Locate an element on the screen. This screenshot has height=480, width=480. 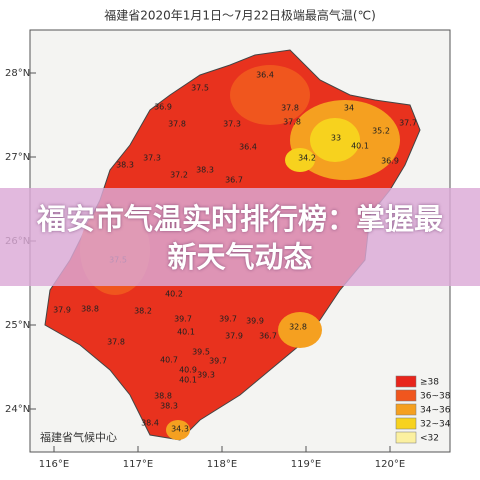
lat-label: 27°N is located at coordinates (17, 157).